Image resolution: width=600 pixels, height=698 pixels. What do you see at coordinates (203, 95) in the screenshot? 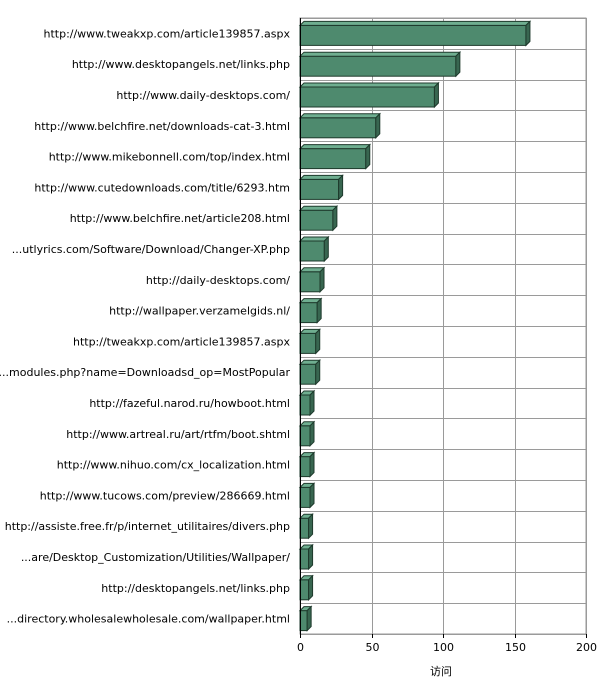
I see `category-label: http://www.daily-desktops.com/` at bounding box center [203, 95].